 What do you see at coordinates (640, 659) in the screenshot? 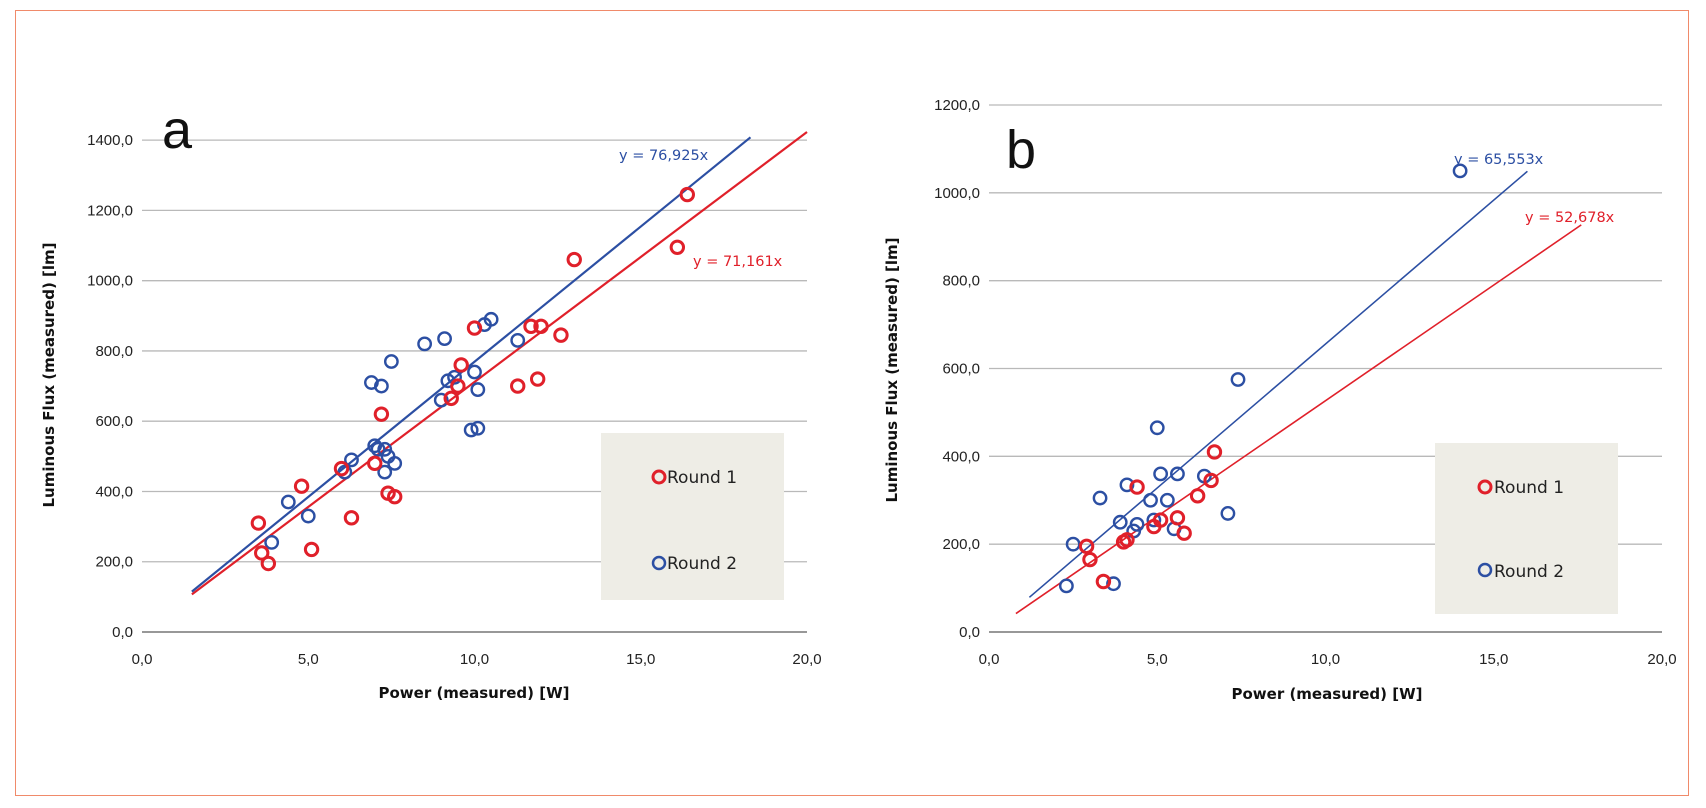
I see `x-tick-label-a: 15,0` at bounding box center [640, 659].